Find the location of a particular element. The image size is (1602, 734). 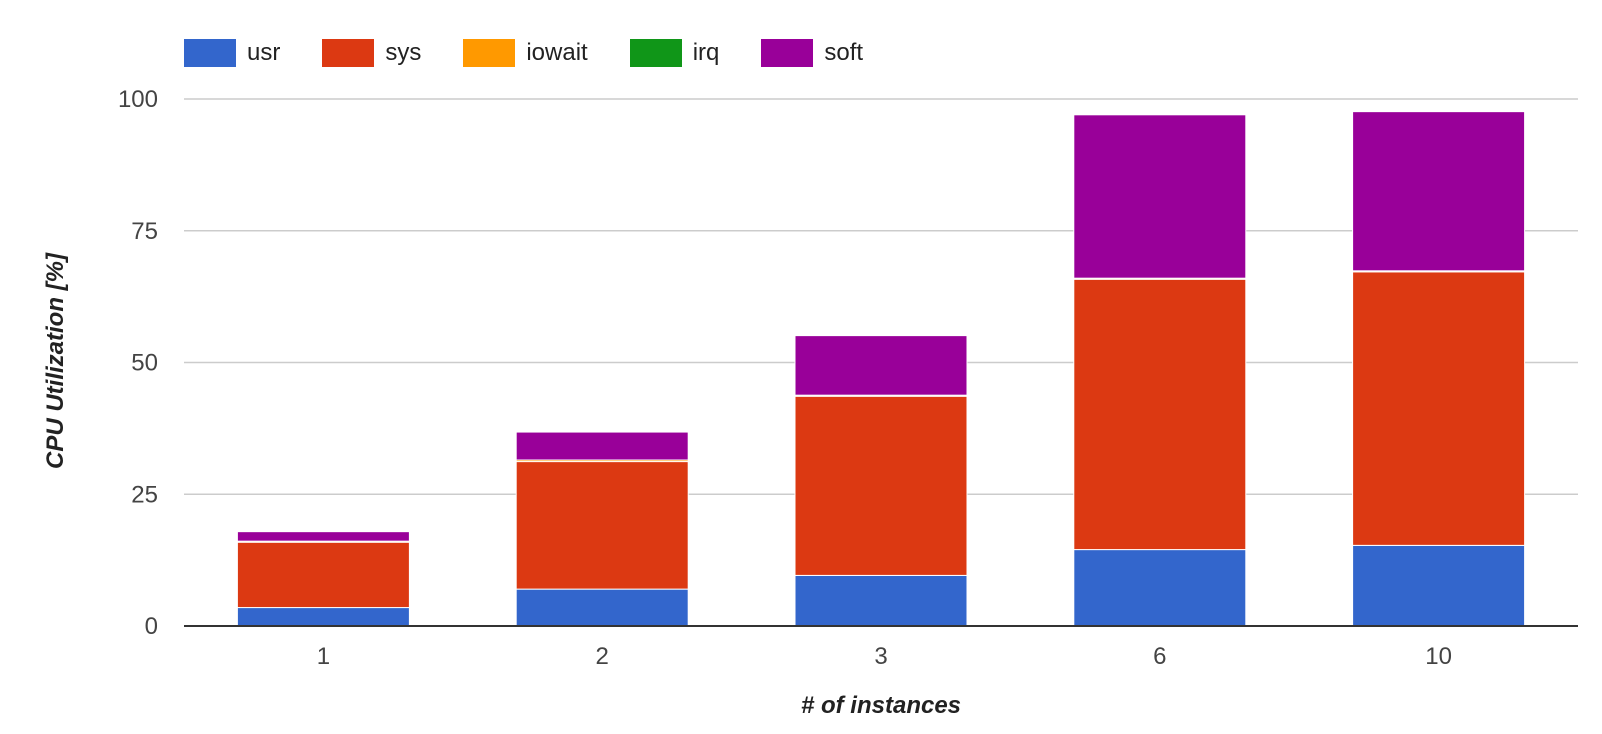

legend: usr sys iowait irq soft is located at coordinates (523, 53).